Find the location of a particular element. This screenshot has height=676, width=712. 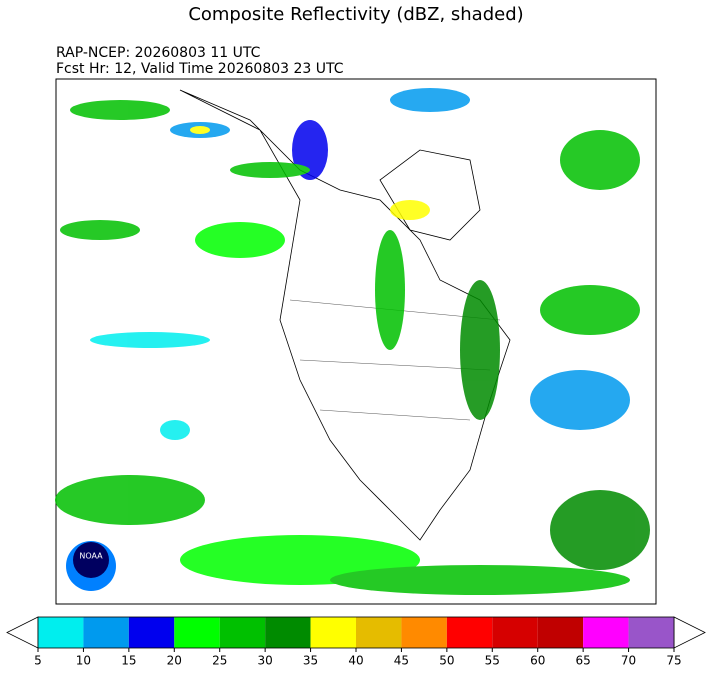

tick-label: 70 is located at coordinates (628, 661).